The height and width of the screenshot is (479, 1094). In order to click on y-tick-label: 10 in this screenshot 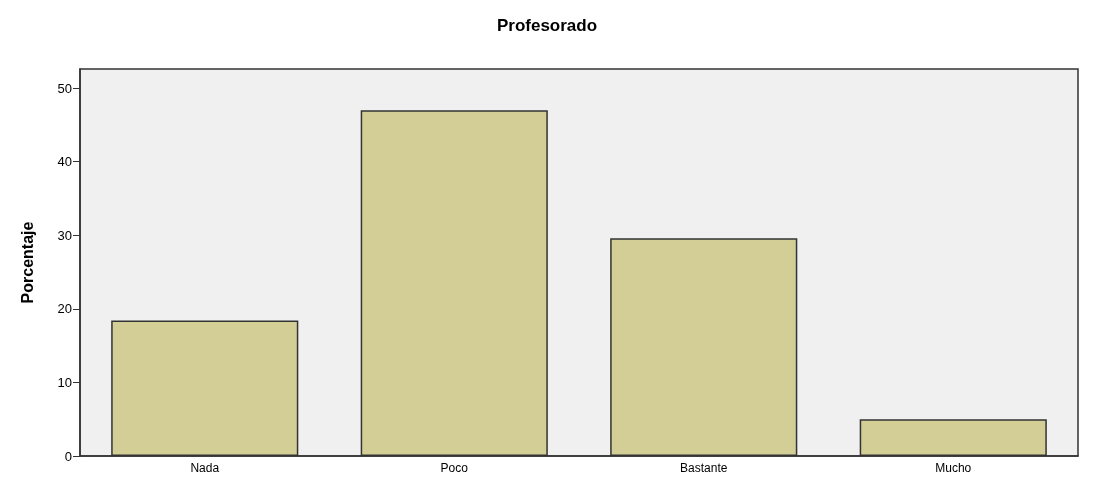, I will do `click(64, 382)`.